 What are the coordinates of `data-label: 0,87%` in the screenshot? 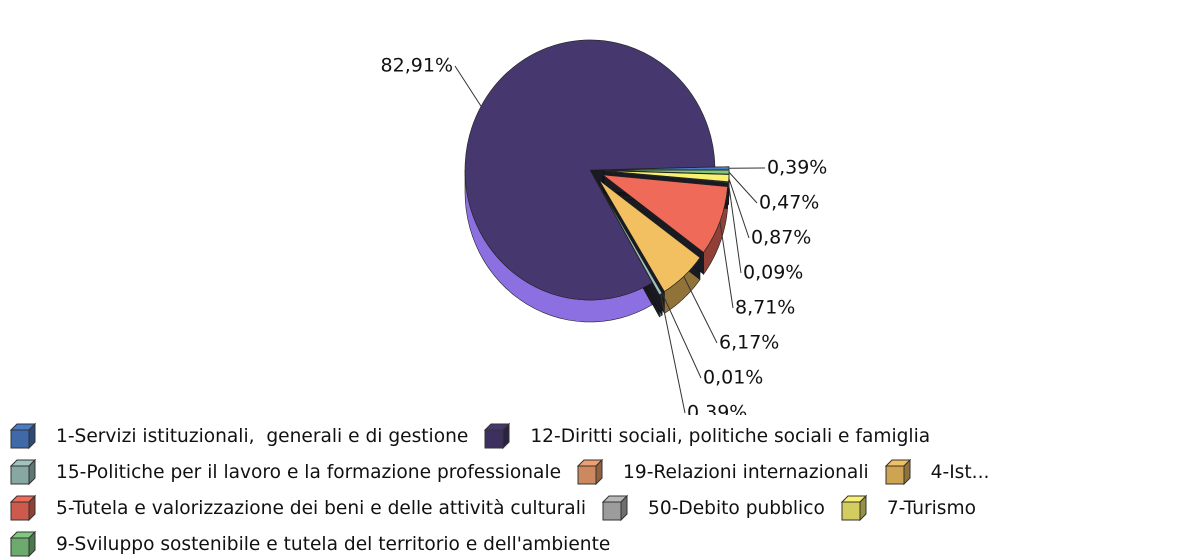 It's located at (781, 237).